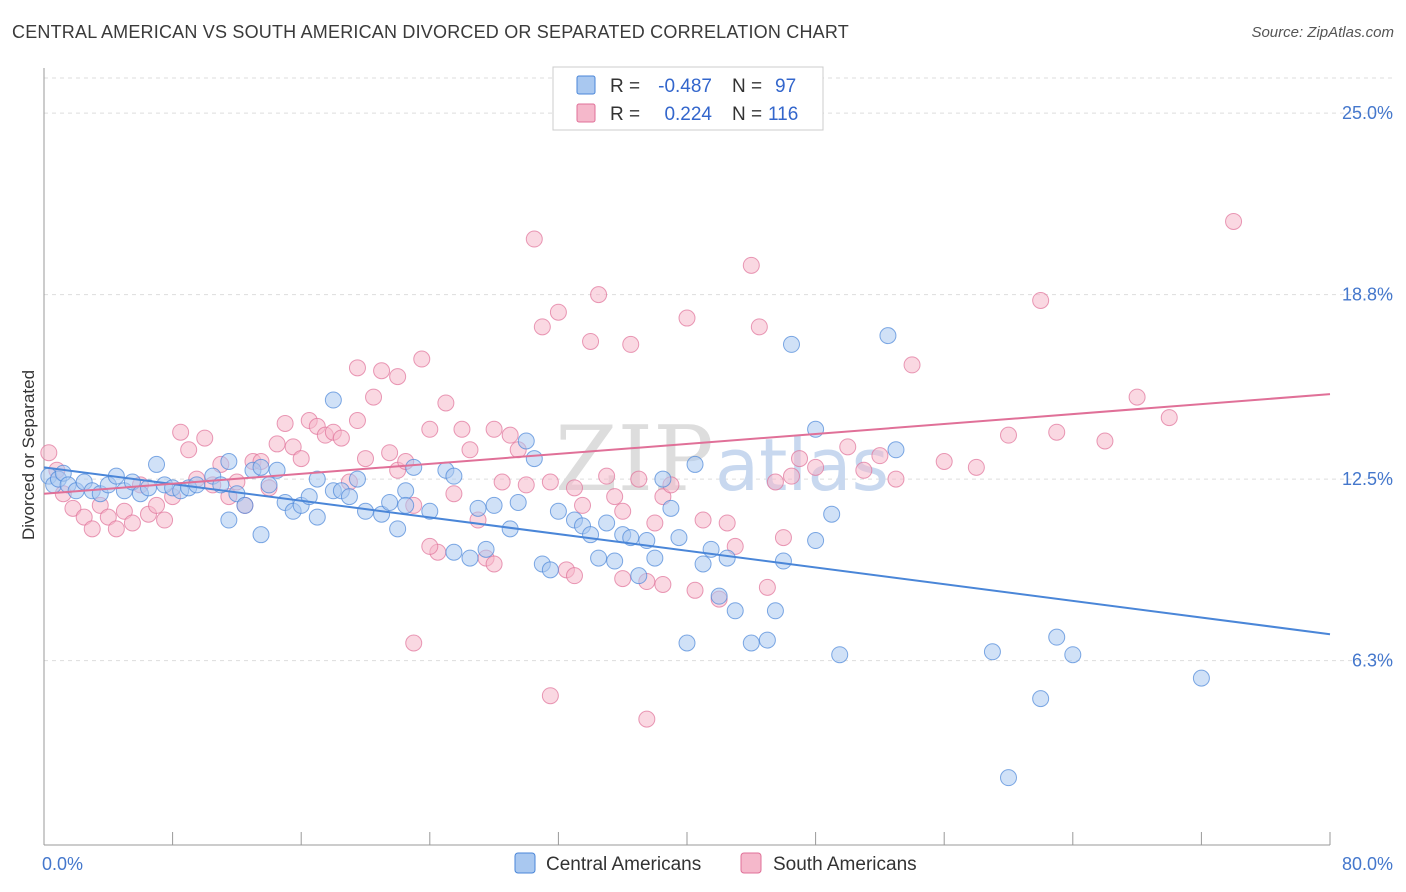  Describe the element at coordinates (783, 114) in the screenshot. I see `stats-legend-n-value: 116` at that location.